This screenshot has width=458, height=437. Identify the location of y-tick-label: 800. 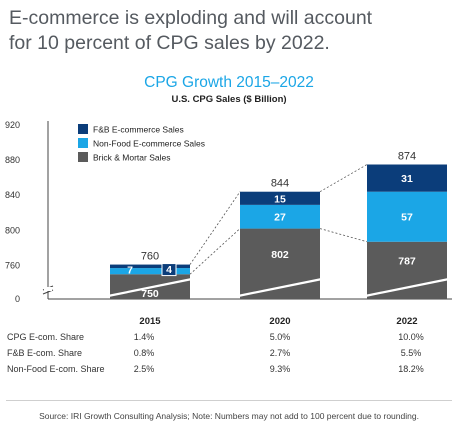
(12, 230).